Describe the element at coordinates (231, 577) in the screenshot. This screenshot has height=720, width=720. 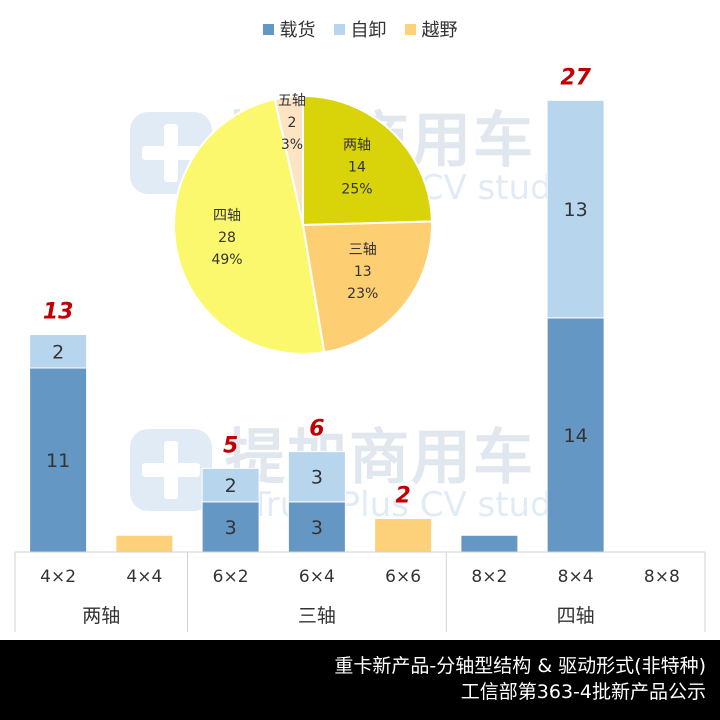
I see `x-tick-label: 6×2` at that location.